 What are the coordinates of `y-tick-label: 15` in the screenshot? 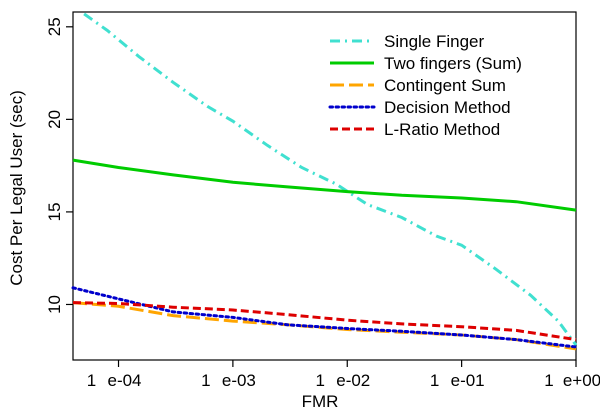 It's located at (54, 211).